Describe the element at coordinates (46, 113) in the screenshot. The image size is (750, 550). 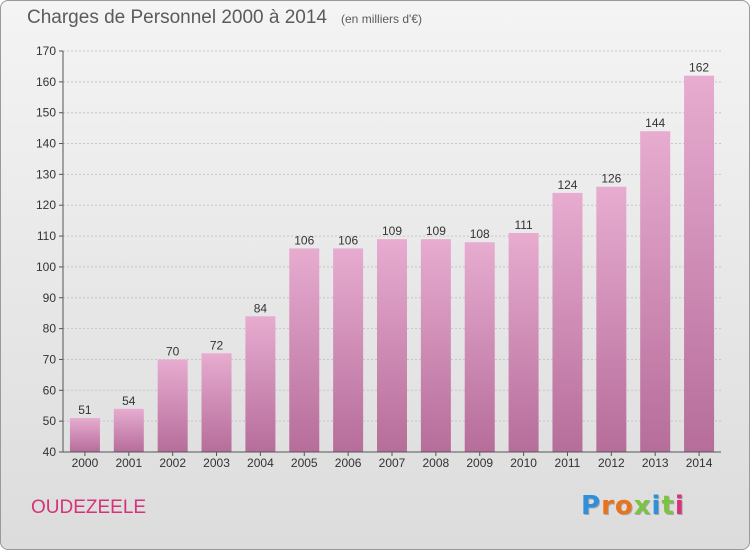
I see `y-tick-label: 150` at that location.